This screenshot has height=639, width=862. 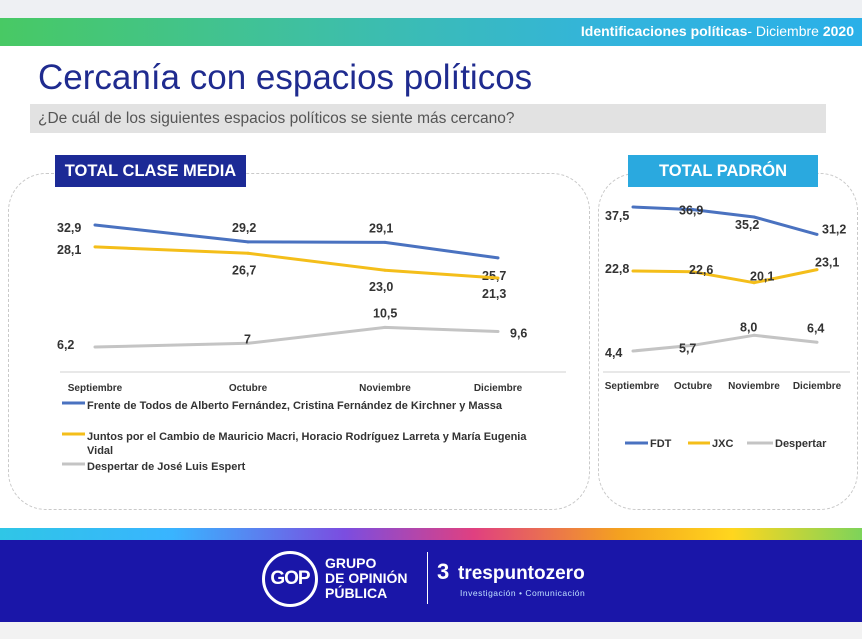 What do you see at coordinates (166, 467) in the screenshot?
I see `left-legend-label: Despertar de José Luis Espert` at bounding box center [166, 467].